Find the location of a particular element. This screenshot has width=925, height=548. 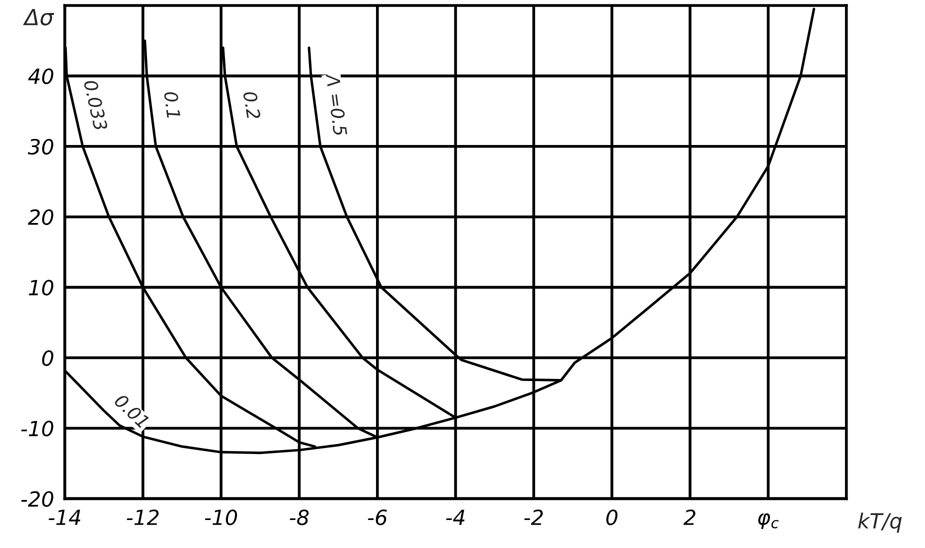

text: 0.1 is located at coordinates (172, 104).